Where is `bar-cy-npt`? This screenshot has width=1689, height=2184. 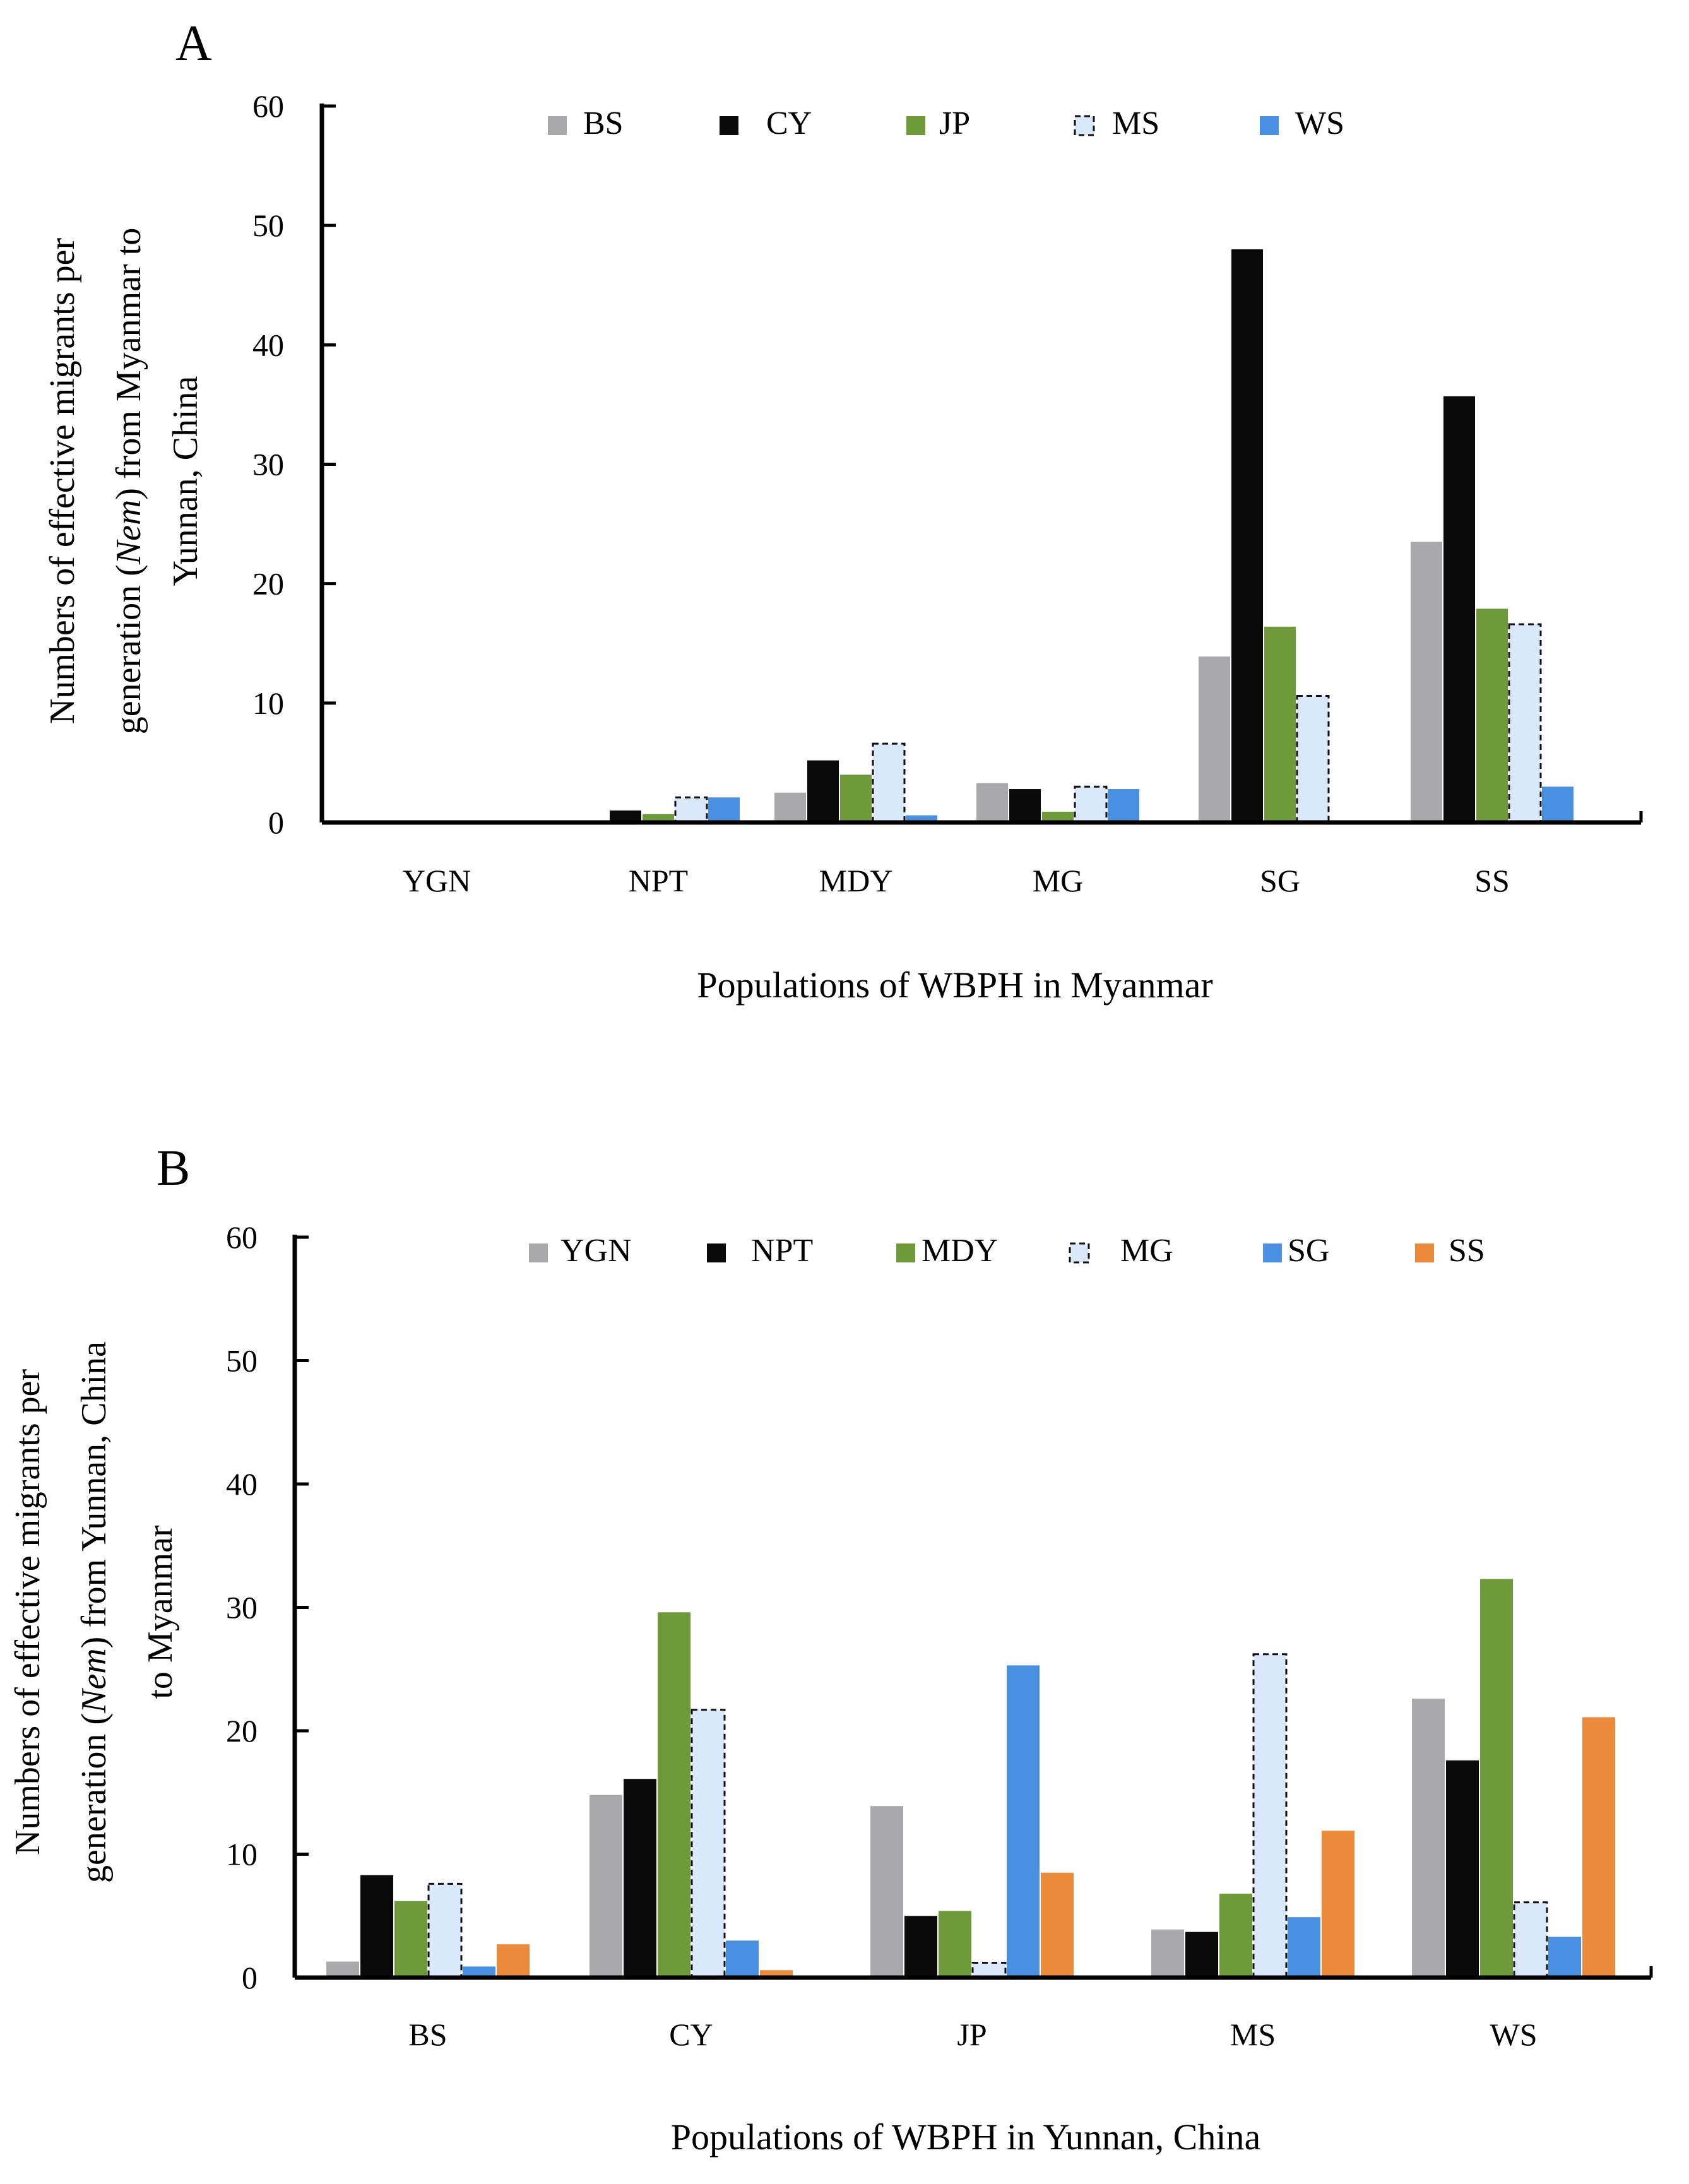
bar-cy-npt is located at coordinates (625, 816).